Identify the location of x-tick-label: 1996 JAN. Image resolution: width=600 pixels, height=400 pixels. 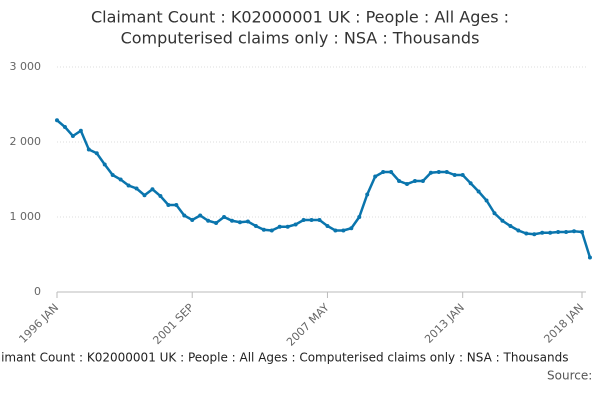
(38, 323).